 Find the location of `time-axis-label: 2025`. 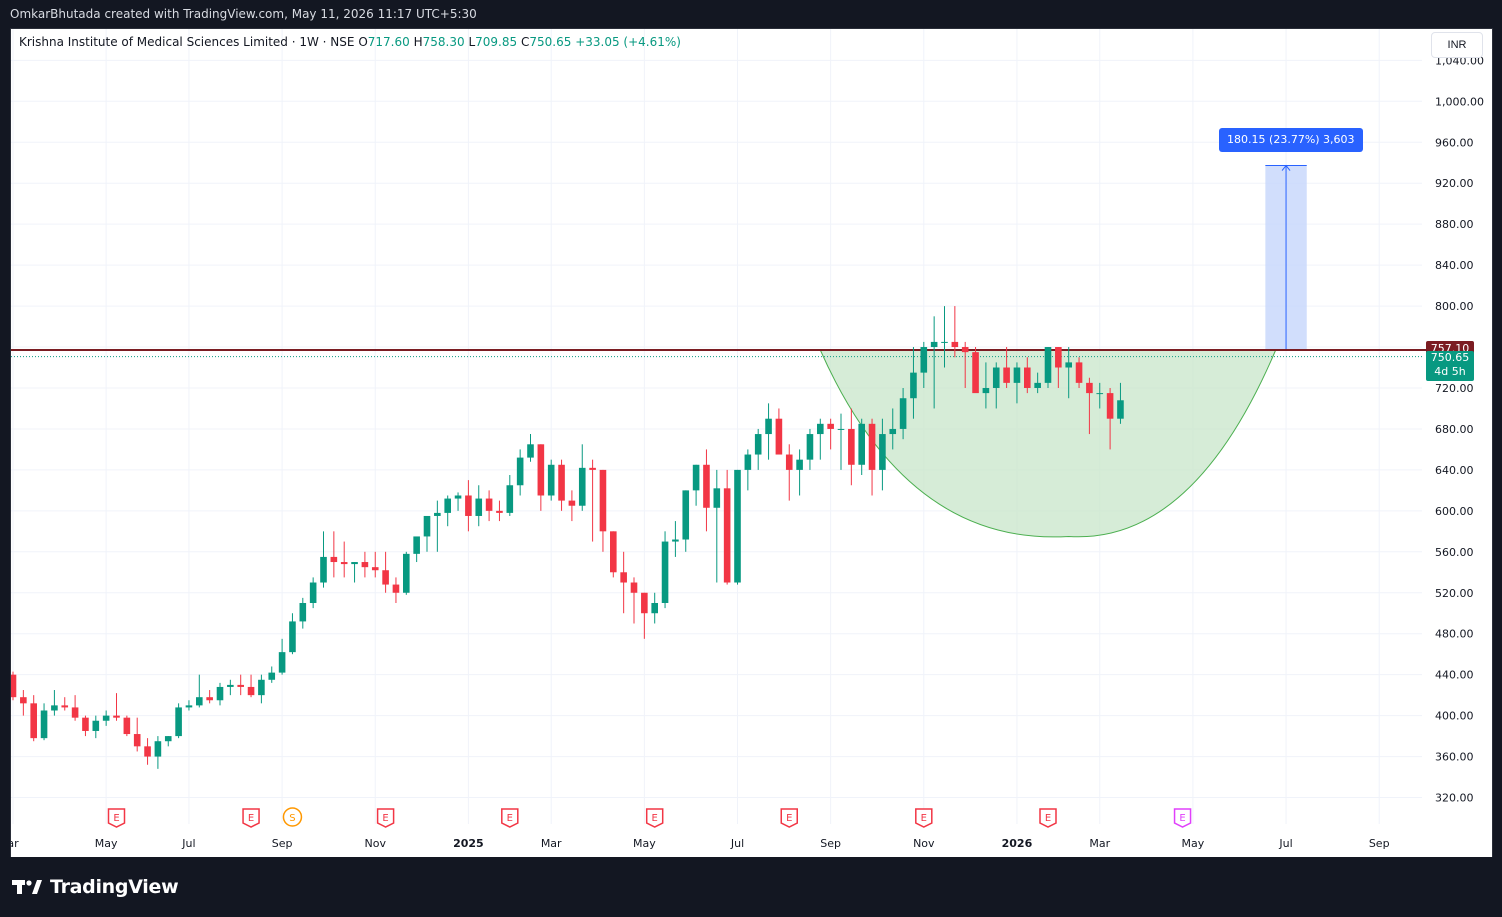

time-axis-label: 2025 is located at coordinates (468, 843).